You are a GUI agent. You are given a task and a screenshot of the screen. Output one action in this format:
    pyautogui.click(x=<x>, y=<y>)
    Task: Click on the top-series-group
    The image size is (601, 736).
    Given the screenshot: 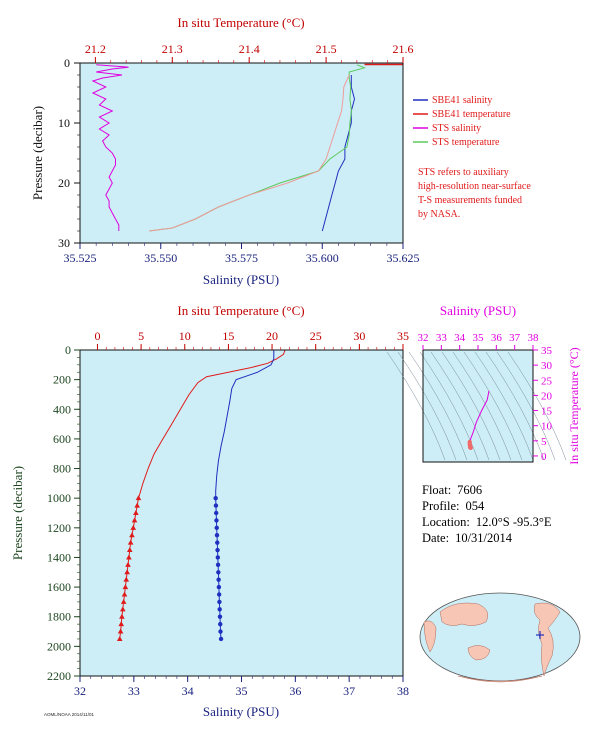 What is the action you would take?
    pyautogui.click(x=247, y=147)
    